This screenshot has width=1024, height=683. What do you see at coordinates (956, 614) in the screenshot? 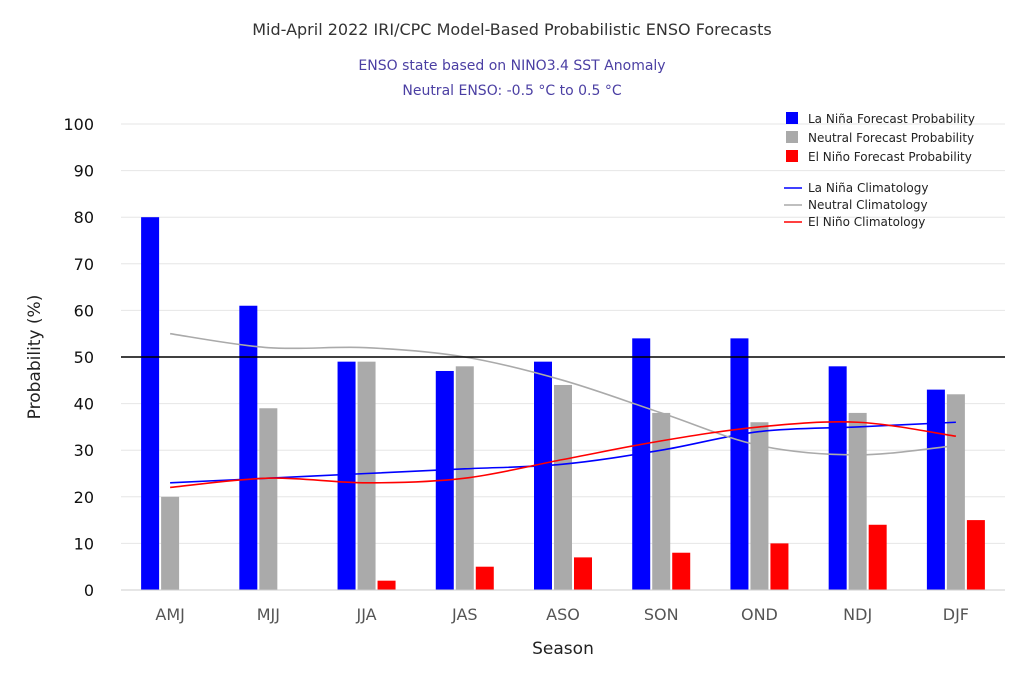
I see `x-tick-label: DJF` at bounding box center [956, 614].